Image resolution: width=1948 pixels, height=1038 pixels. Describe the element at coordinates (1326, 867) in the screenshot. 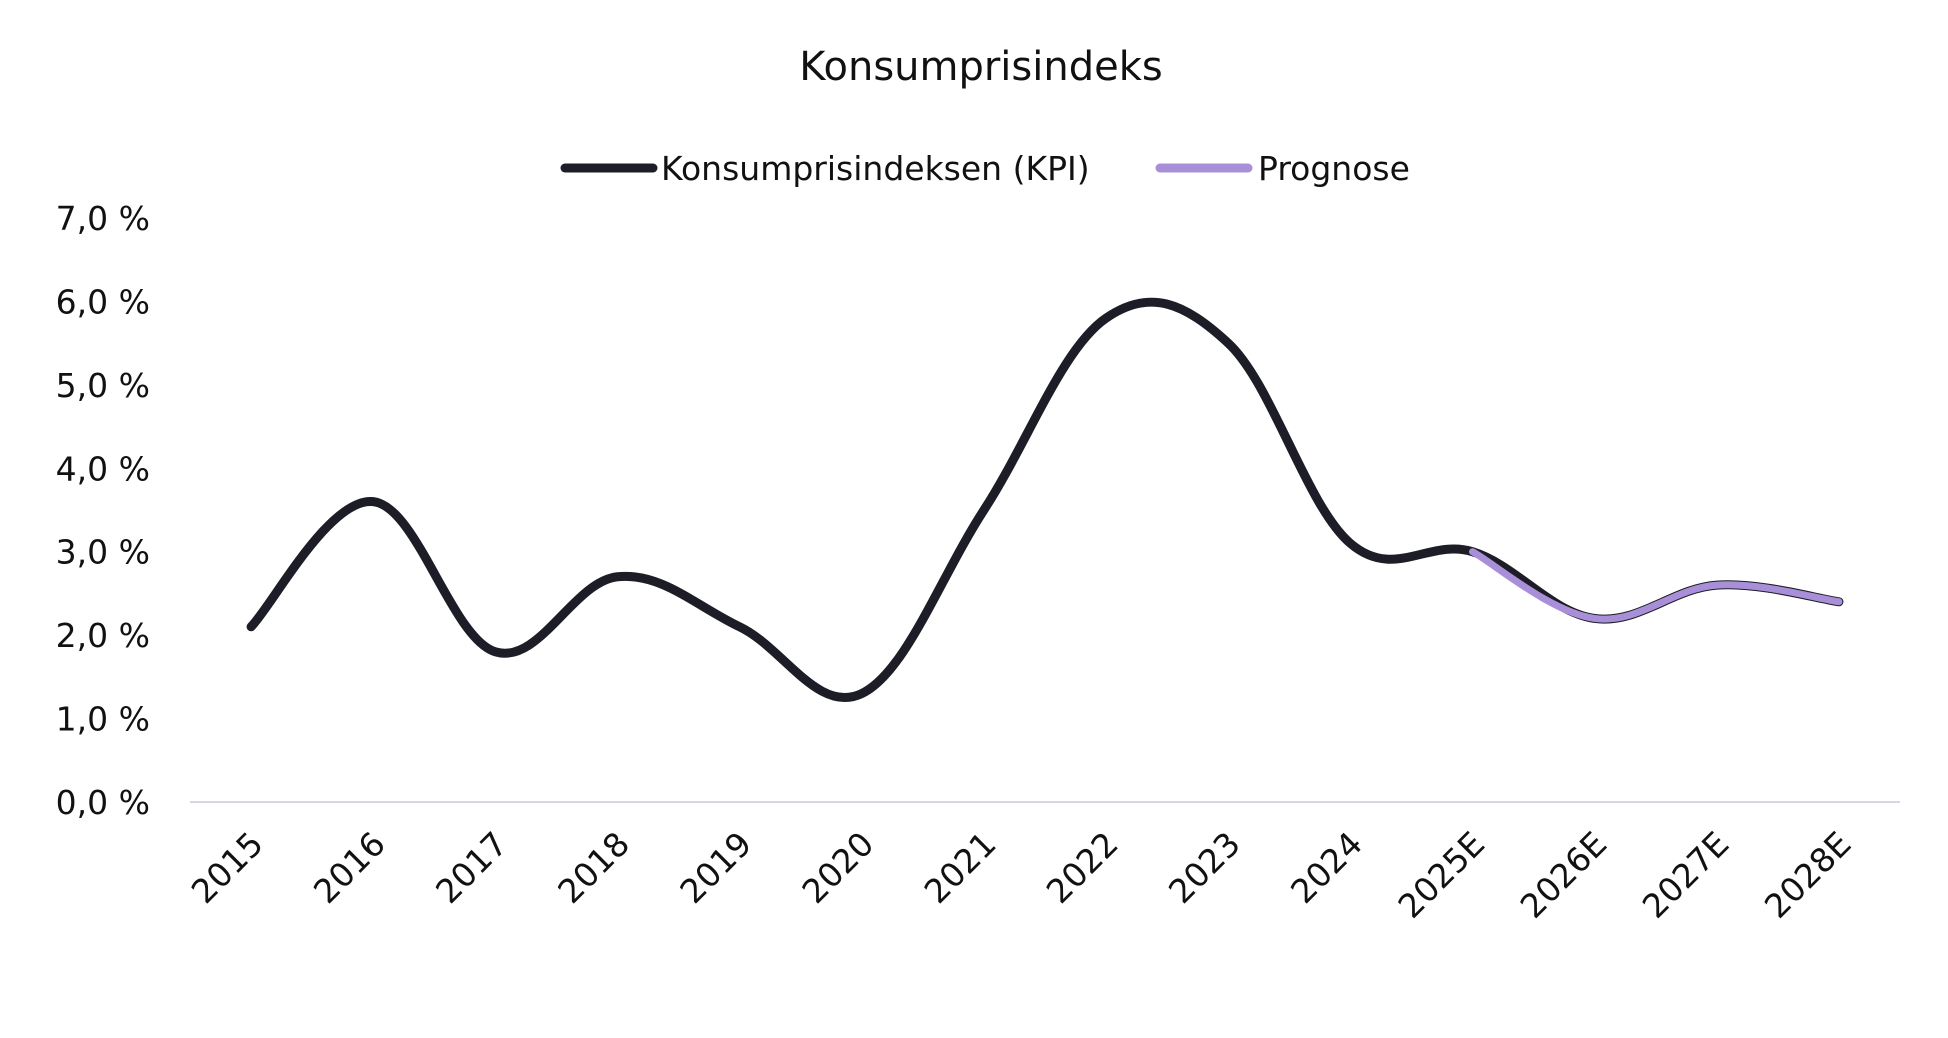

I see `x-tick-label: 2024` at that location.